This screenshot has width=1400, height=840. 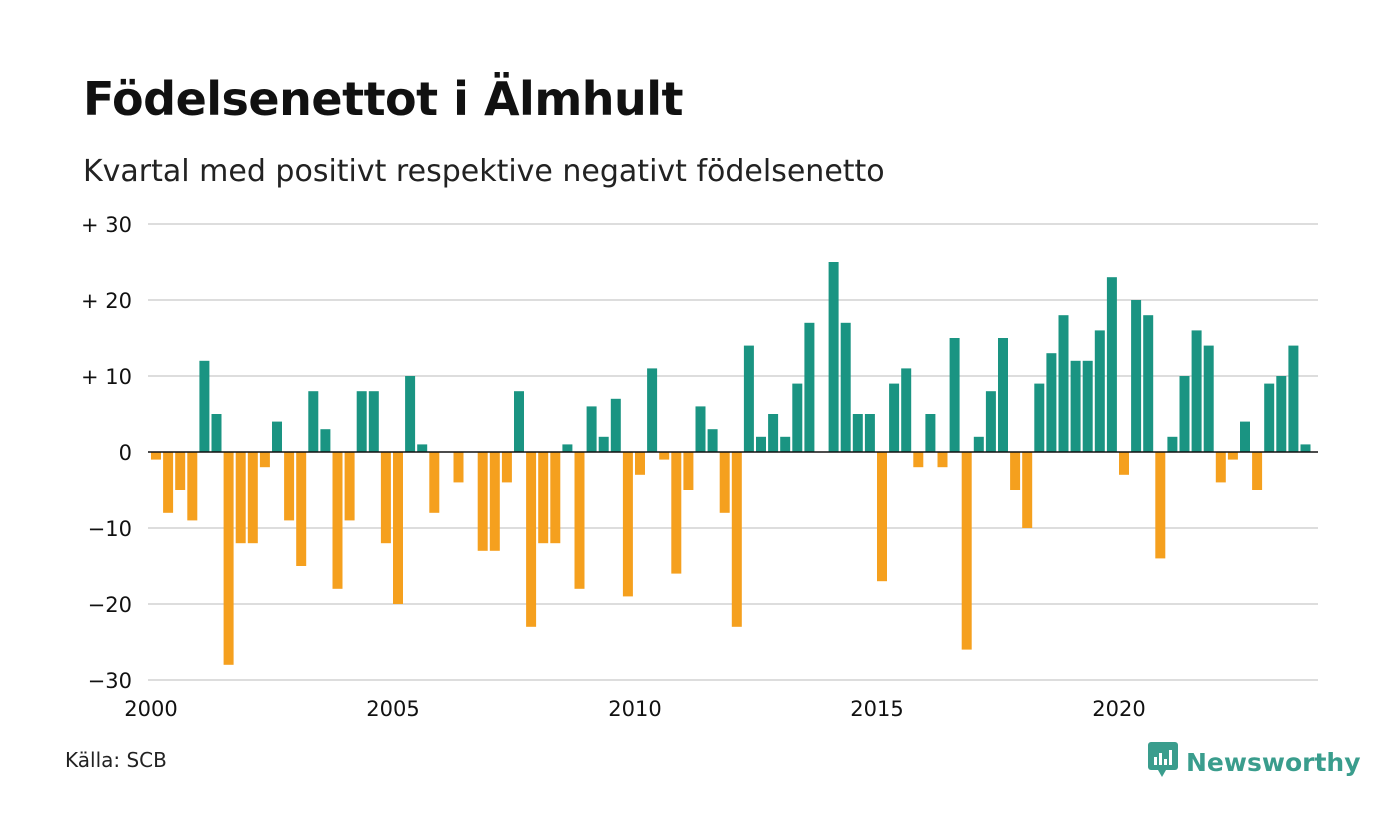 What do you see at coordinates (110, 681) in the screenshot?
I see `y-tick-label: −30` at bounding box center [110, 681].